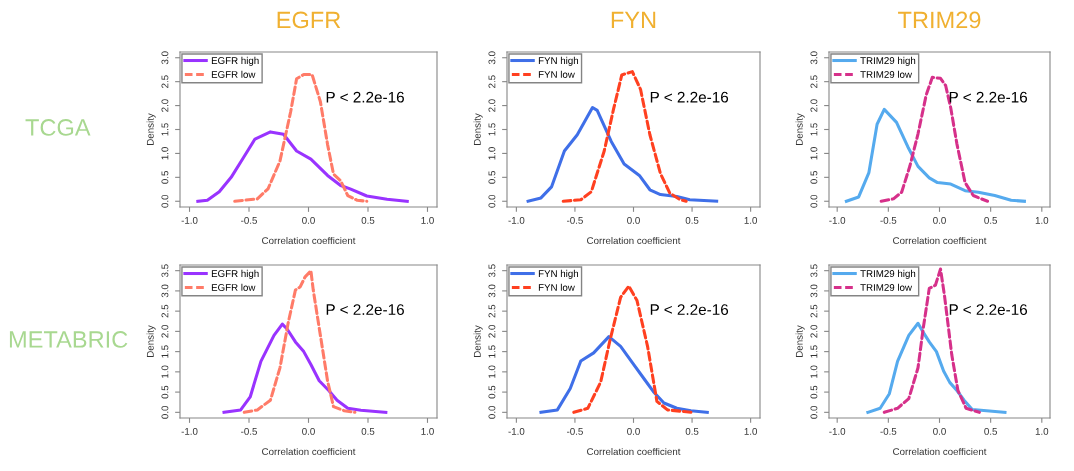  What do you see at coordinates (68, 339) in the screenshot?
I see `text: METABRIC` at bounding box center [68, 339].